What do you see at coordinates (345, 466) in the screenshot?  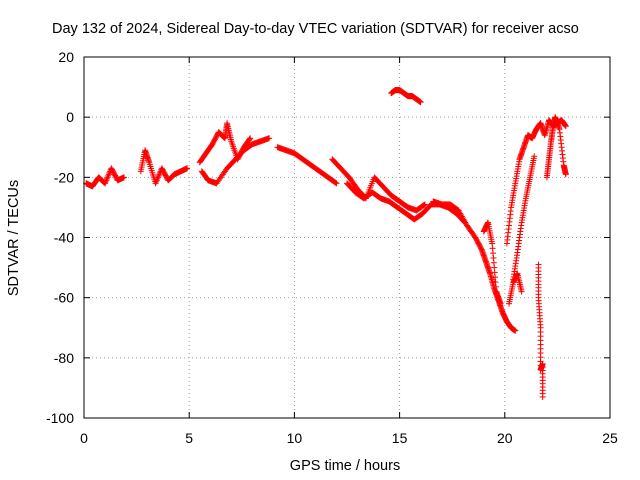 I see `x-axis-label: GPS time / hours` at bounding box center [345, 466].